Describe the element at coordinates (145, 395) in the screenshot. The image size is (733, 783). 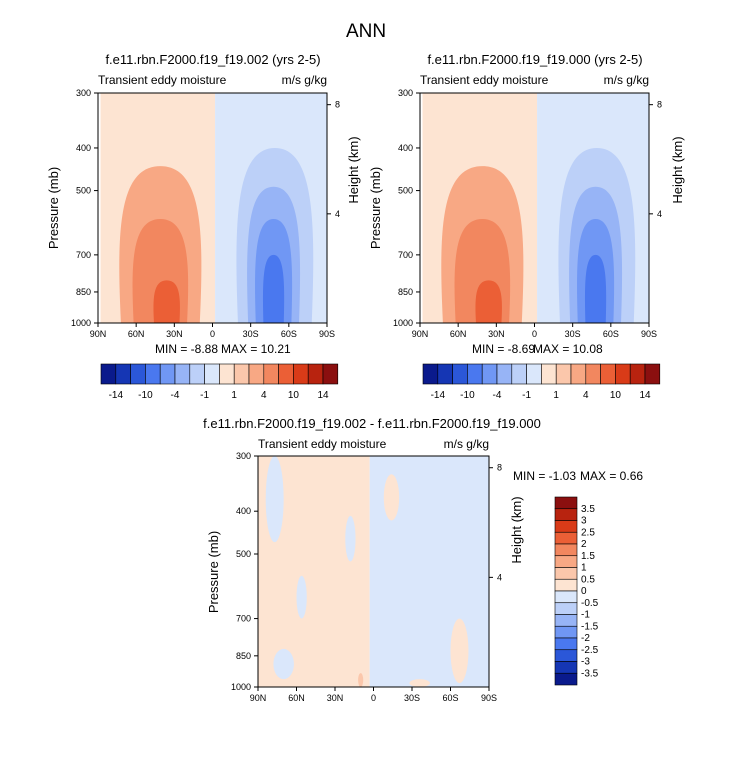
I see `colorbar-label: -10` at that location.